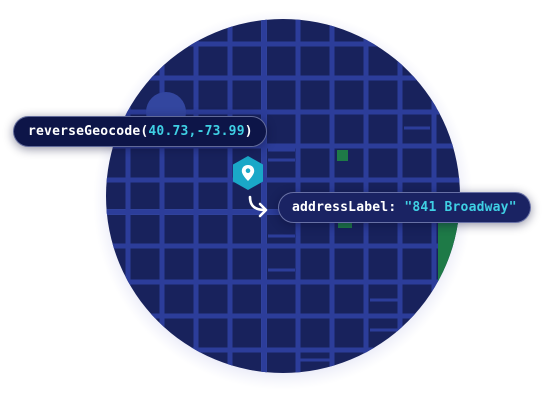 The width and height of the screenshot is (553, 406). What do you see at coordinates (344, 207) in the screenshot?
I see `result-key: addressLabel:` at bounding box center [344, 207].